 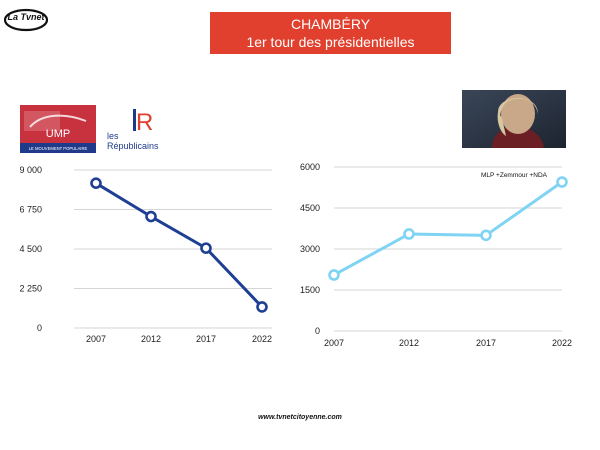 What do you see at coordinates (448, 228) in the screenshot?
I see `right-series-line` at bounding box center [448, 228].